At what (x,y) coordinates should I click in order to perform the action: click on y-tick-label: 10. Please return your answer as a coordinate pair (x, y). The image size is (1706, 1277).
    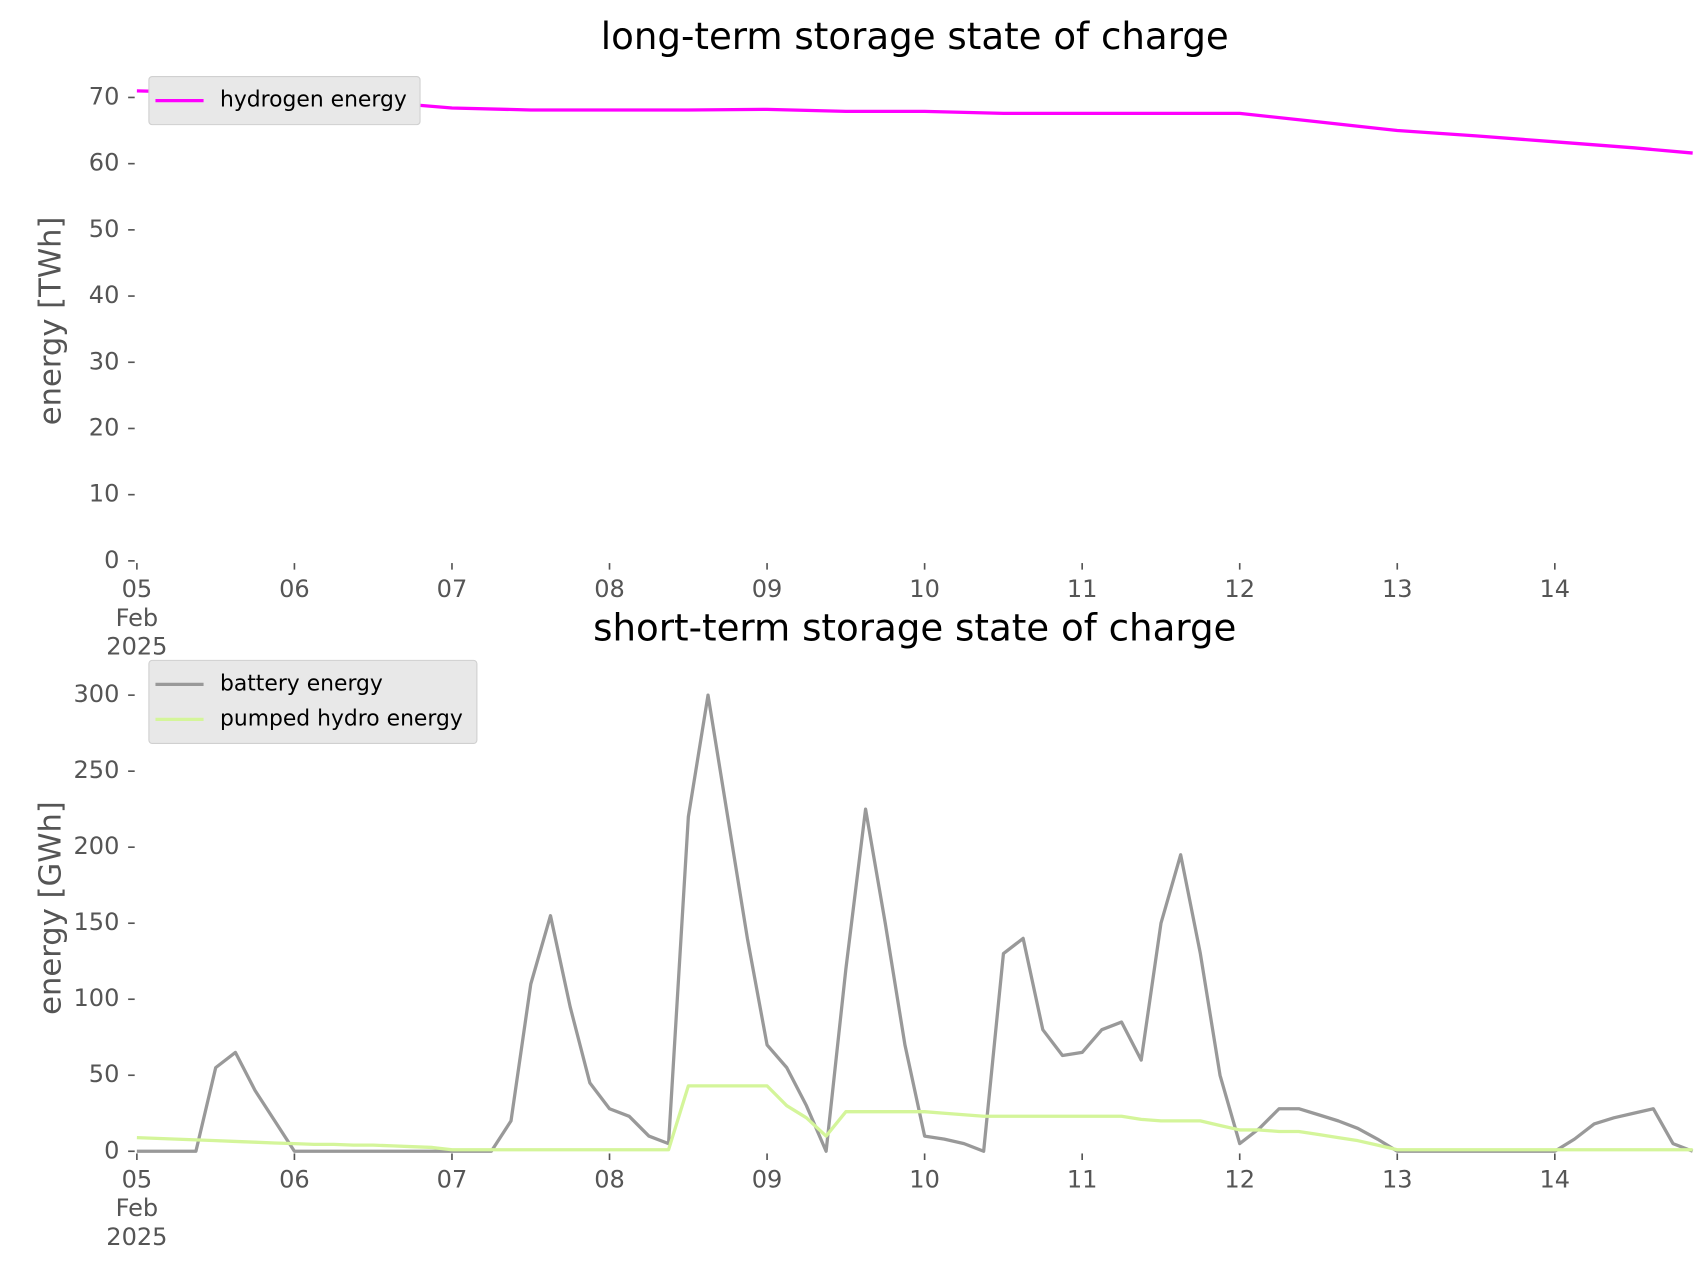
    Looking at the image, I should click on (104, 494).